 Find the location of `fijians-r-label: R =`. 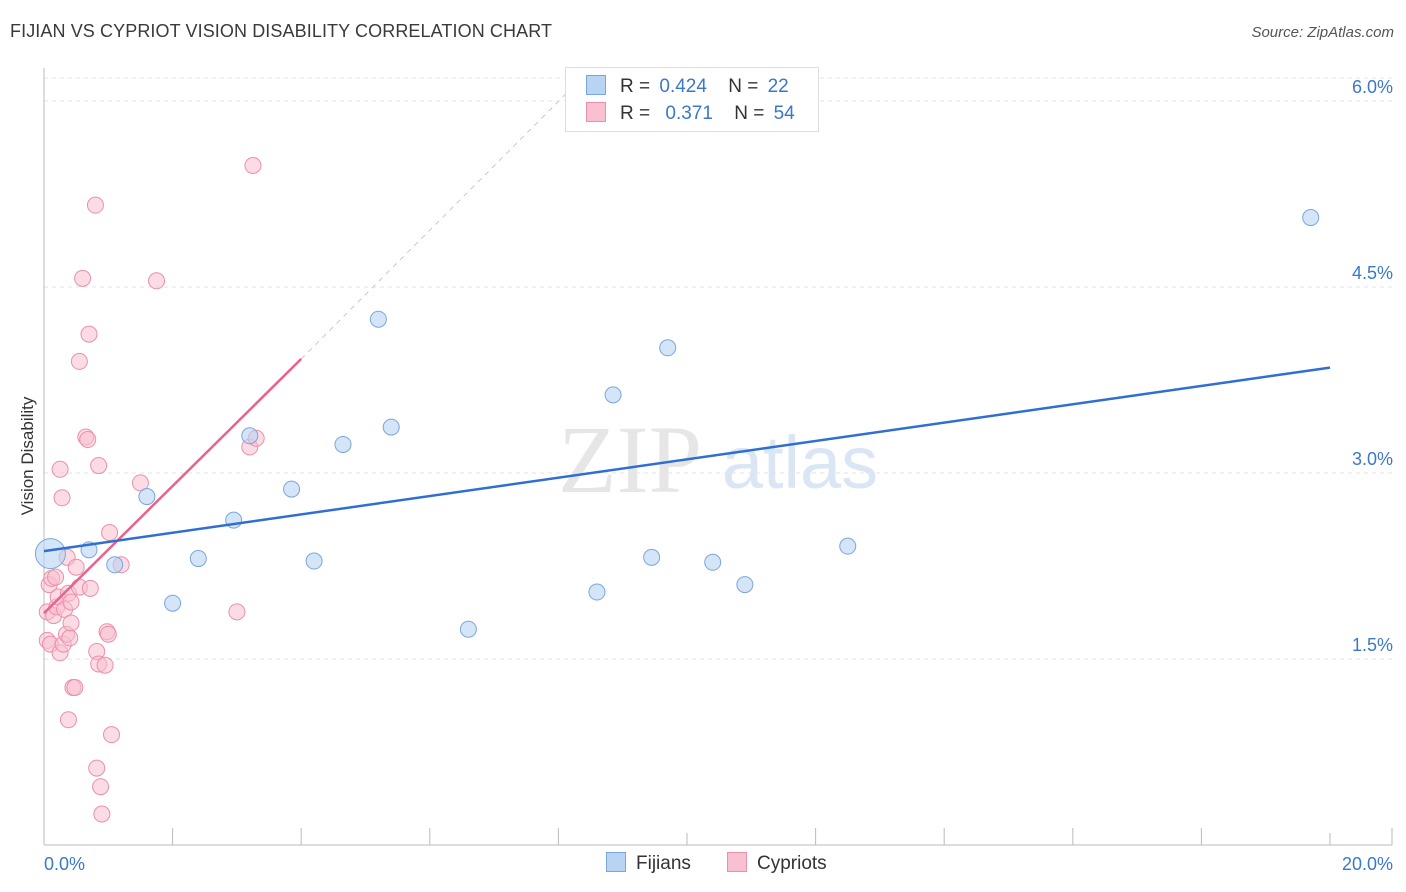

fijians-r-label: R = is located at coordinates (635, 86).